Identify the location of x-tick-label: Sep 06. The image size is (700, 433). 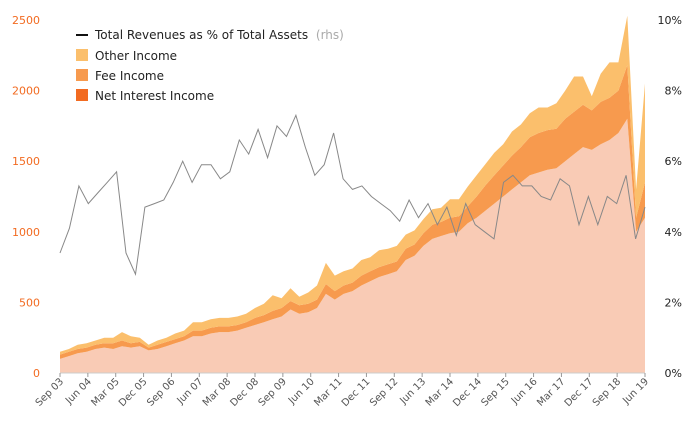
(161, 392).